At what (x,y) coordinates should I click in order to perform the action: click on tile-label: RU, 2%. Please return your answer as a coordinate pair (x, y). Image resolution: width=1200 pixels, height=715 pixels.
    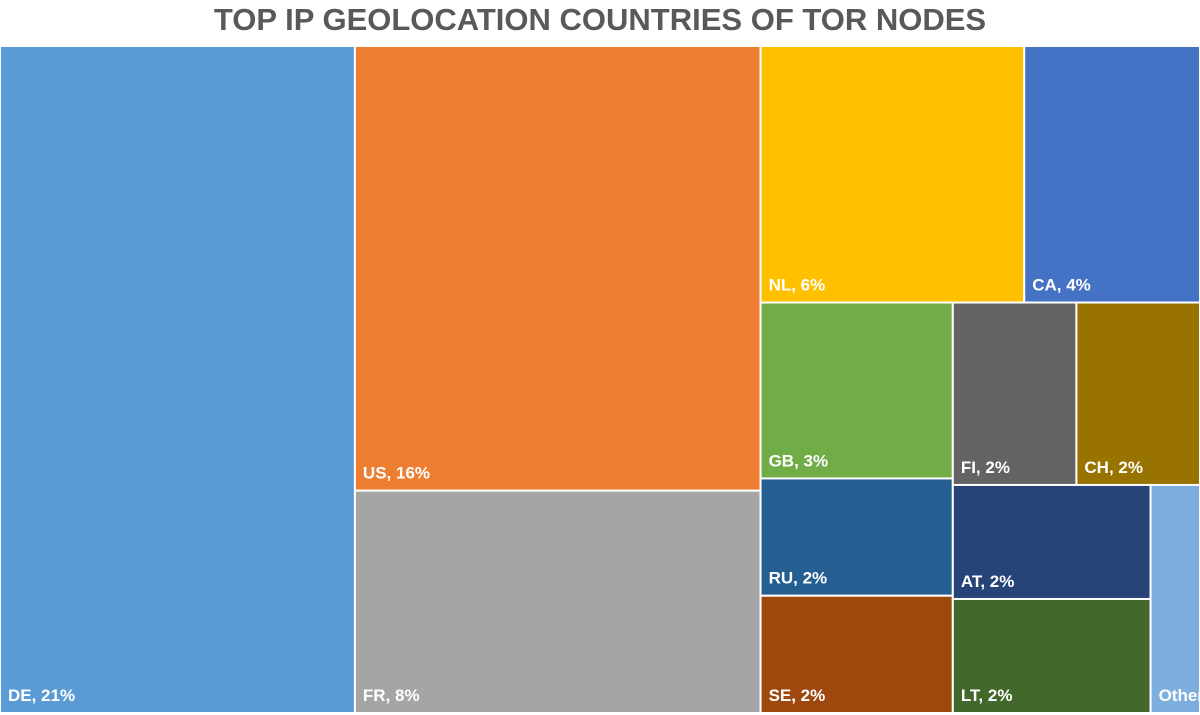
    Looking at the image, I should click on (798, 578).